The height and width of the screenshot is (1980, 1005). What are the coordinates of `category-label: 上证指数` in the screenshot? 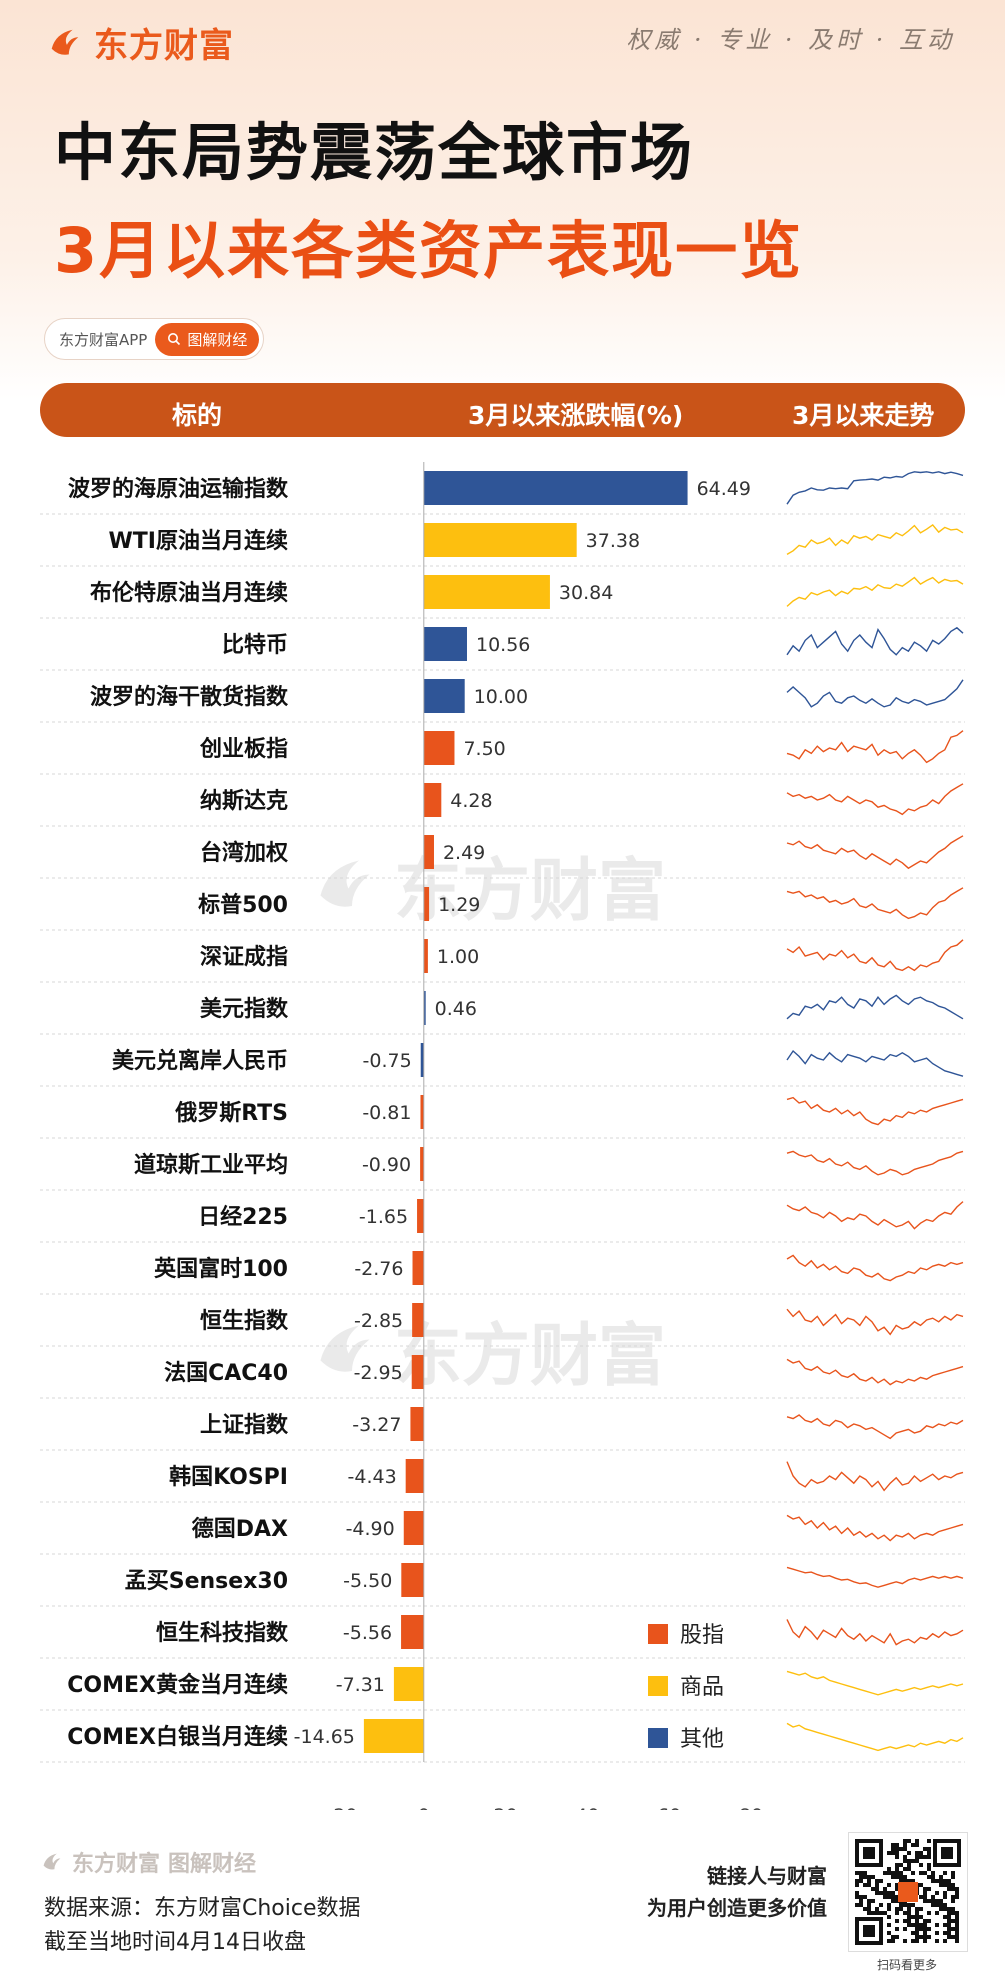 It's located at (244, 1425).